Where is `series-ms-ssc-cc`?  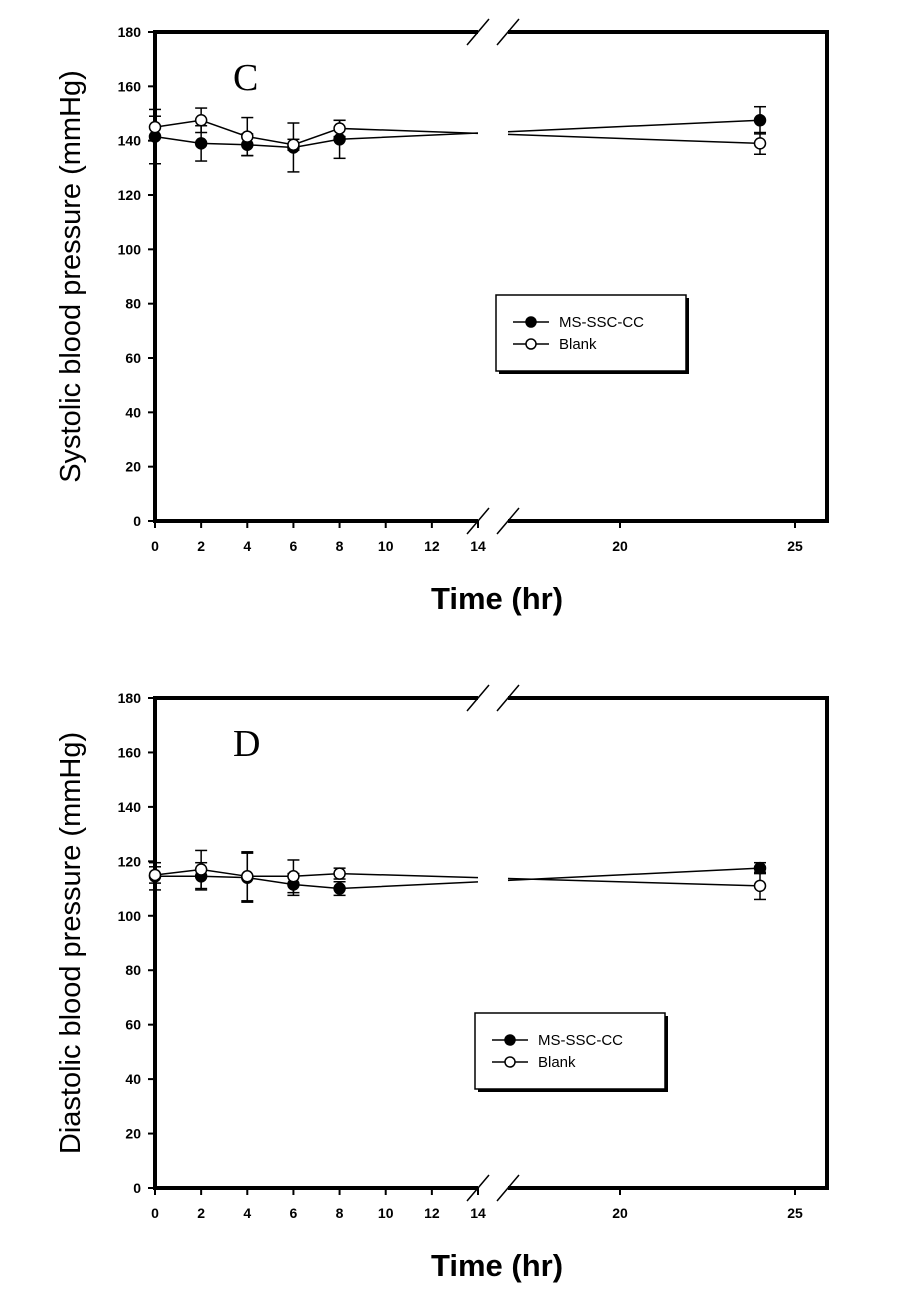 series-ms-ssc-cc is located at coordinates (457, 139).